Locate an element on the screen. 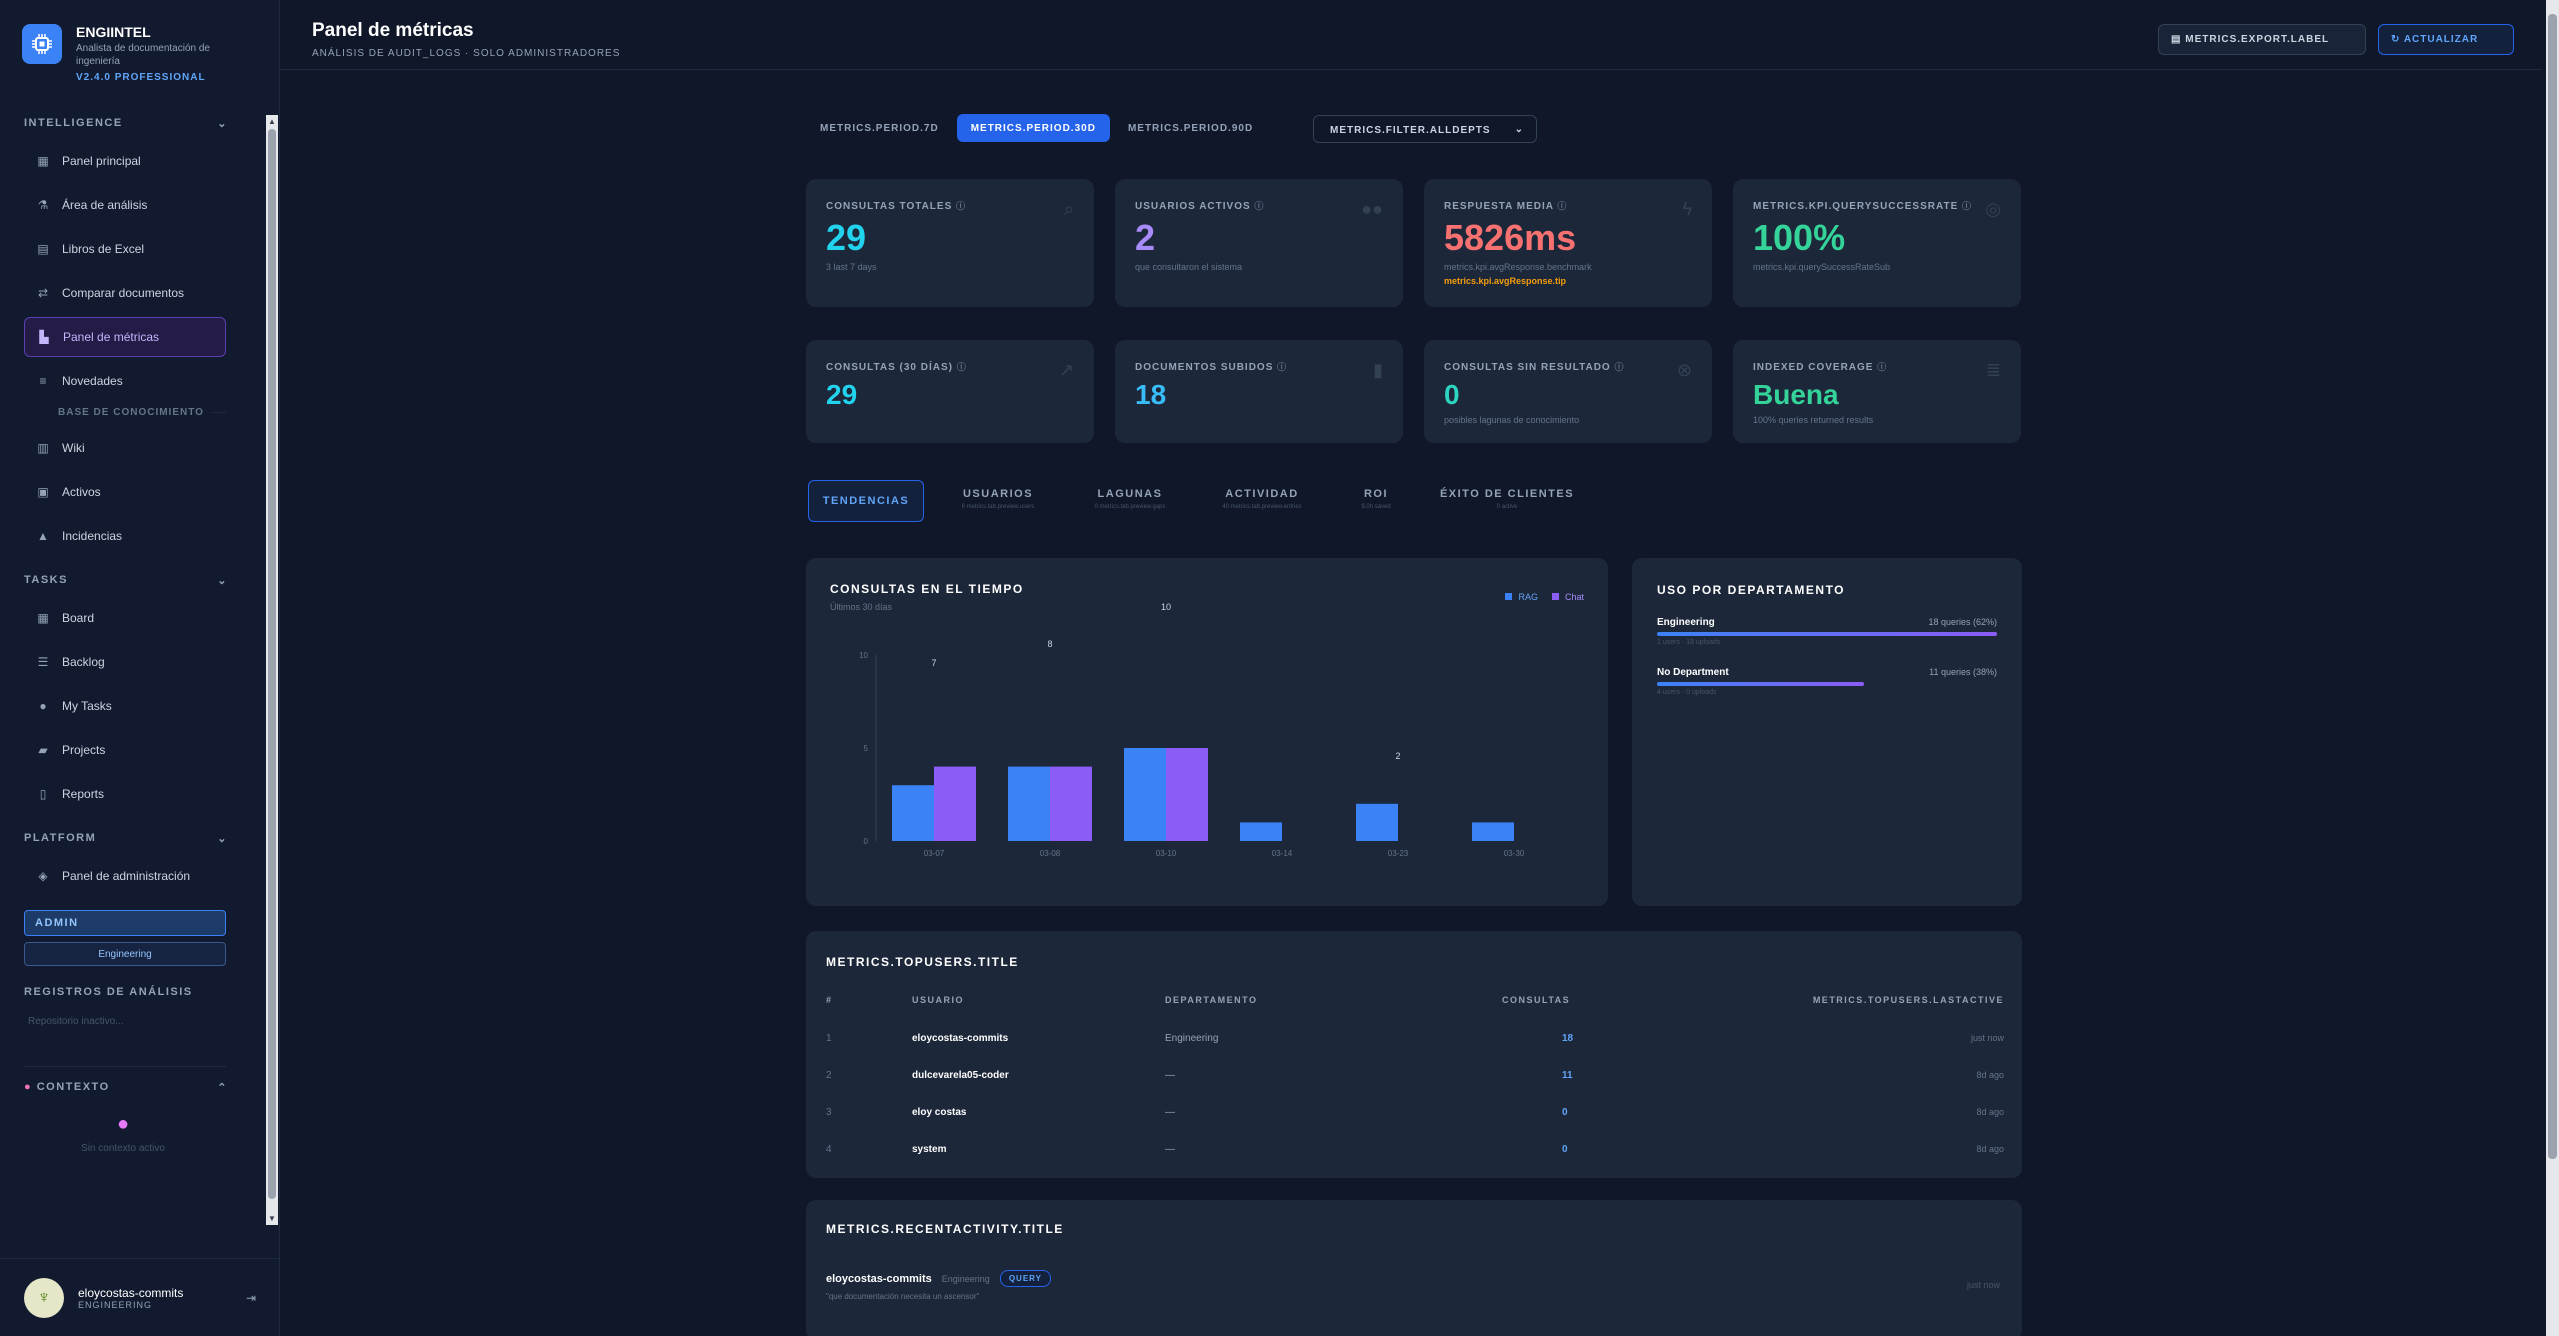 The image size is (2559, 1336). legend-item-chat: Chat is located at coordinates (1567, 597).